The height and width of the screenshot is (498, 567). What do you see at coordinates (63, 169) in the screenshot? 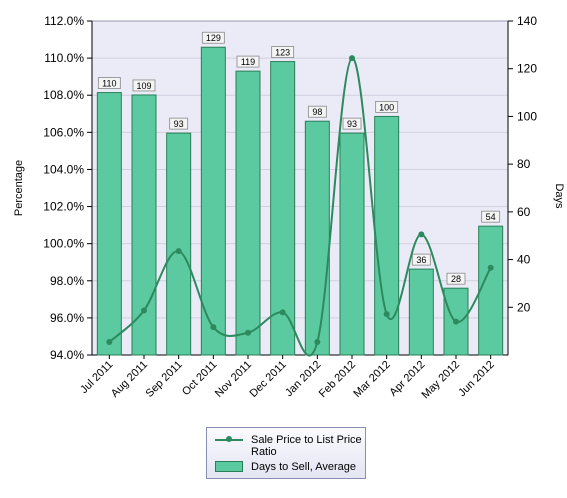
I see `left-tick-label: 104.0%` at bounding box center [63, 169].